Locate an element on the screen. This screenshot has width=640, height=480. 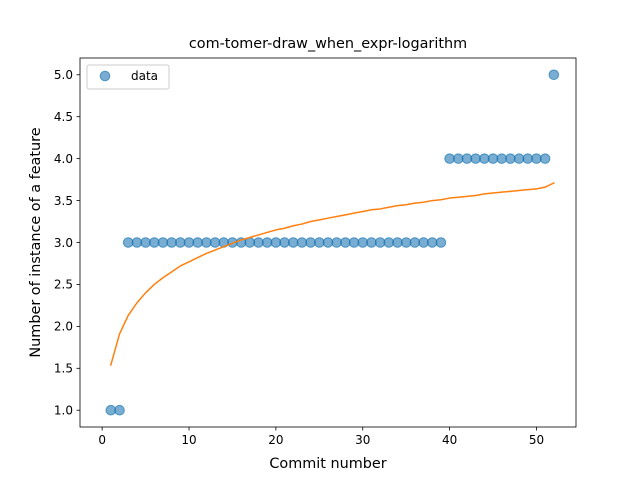
y-tick-label: 4.0 is located at coordinates (63, 159).